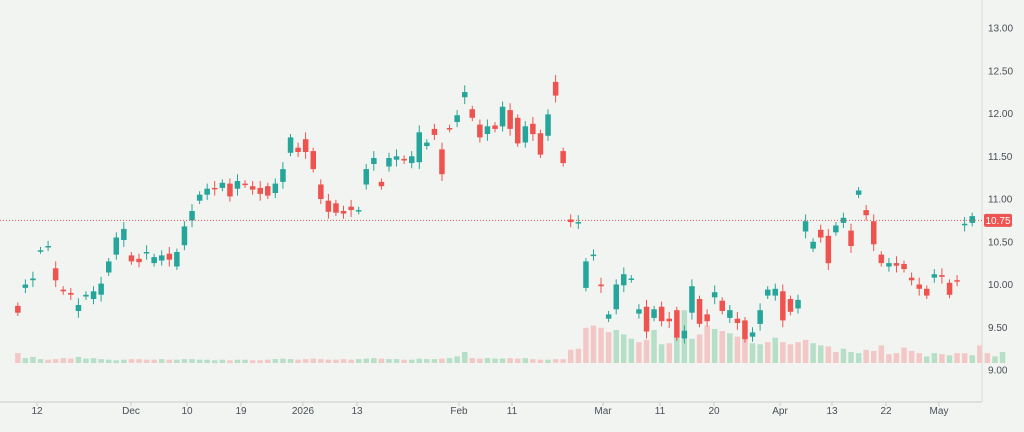 The image size is (1024, 432). What do you see at coordinates (512, 411) in the screenshot?
I see `x-tick-label: 11` at bounding box center [512, 411].